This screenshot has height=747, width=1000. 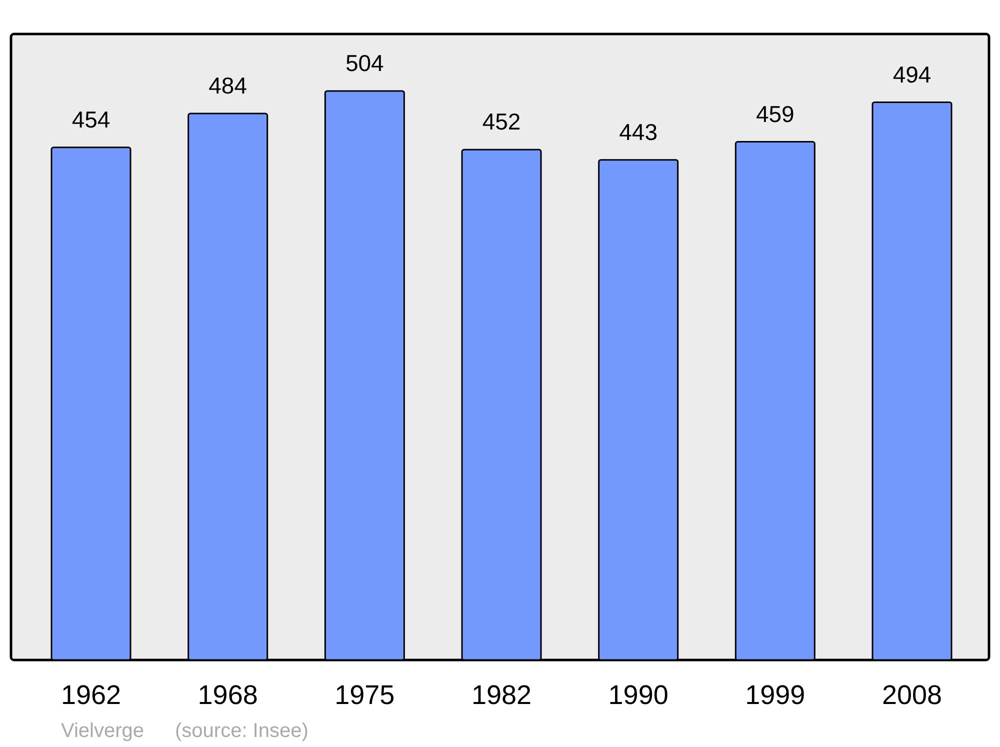 I want to click on data-label: 484, so click(x=228, y=85).